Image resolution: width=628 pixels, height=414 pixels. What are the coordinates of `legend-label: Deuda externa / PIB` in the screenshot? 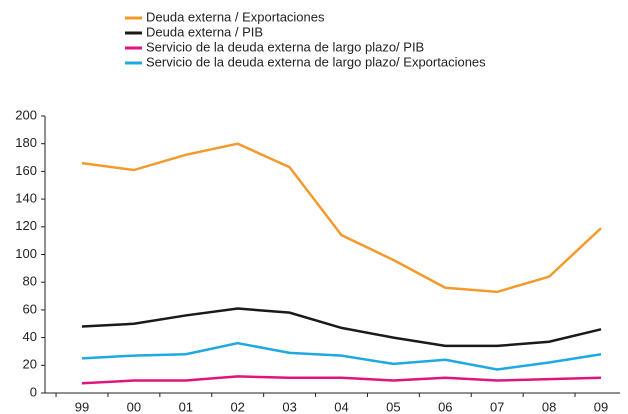 It's located at (204, 31).